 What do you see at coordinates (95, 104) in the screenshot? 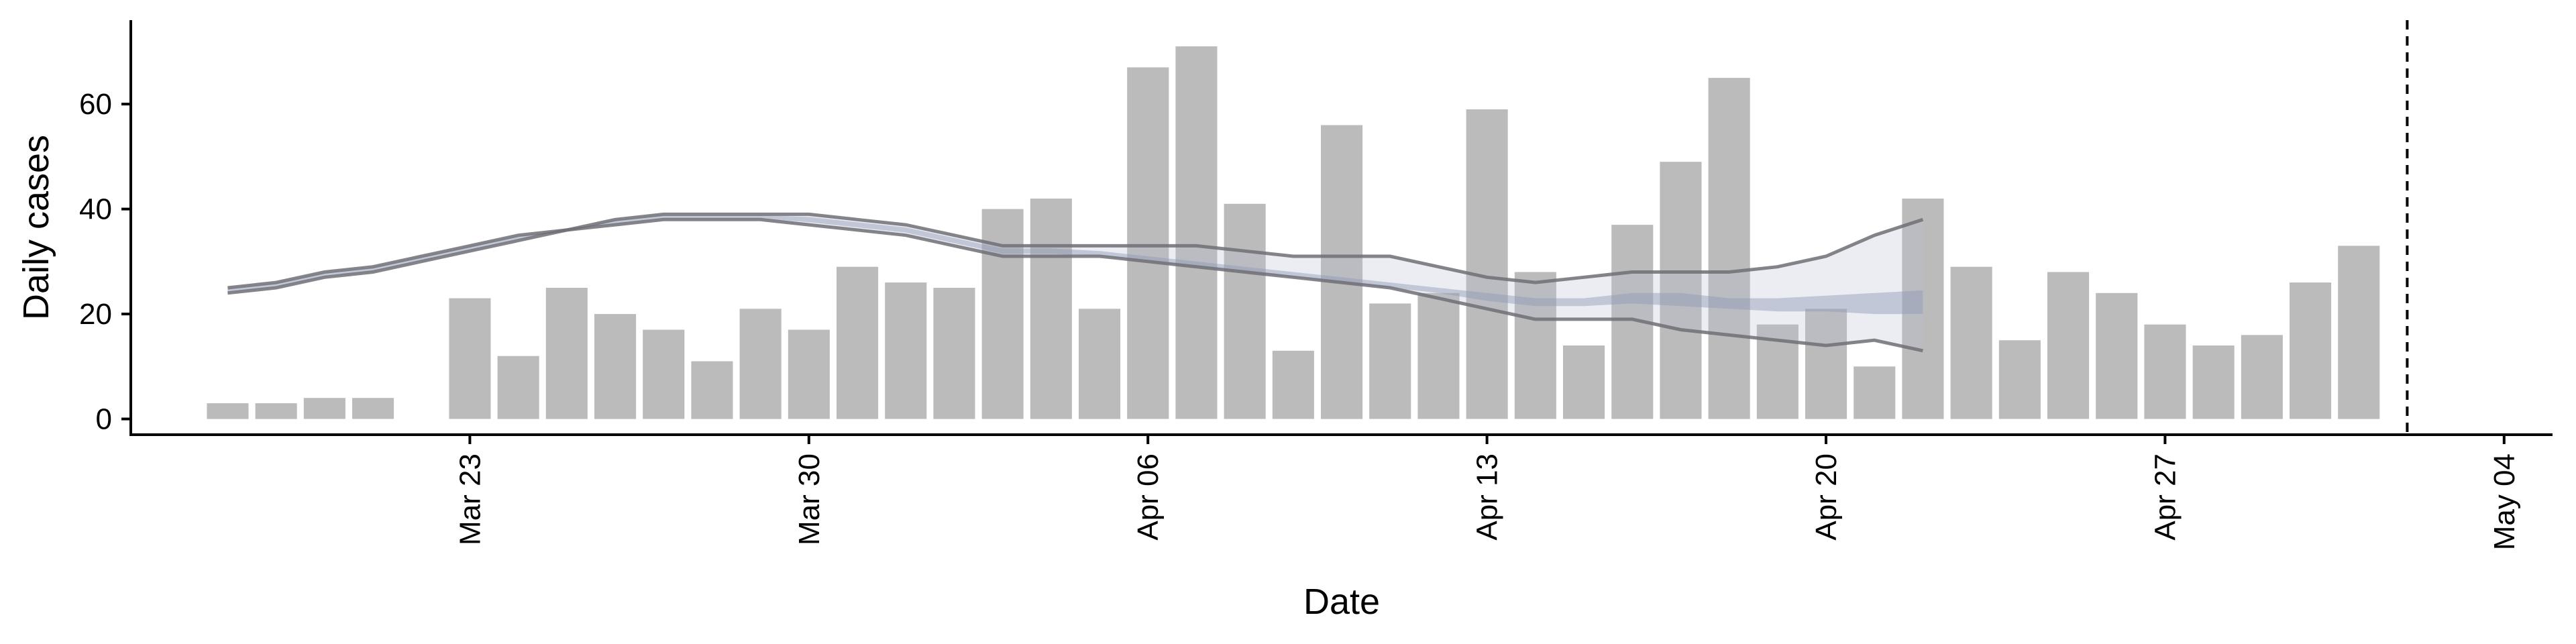
I see `y-tick-label: 60` at bounding box center [95, 104].